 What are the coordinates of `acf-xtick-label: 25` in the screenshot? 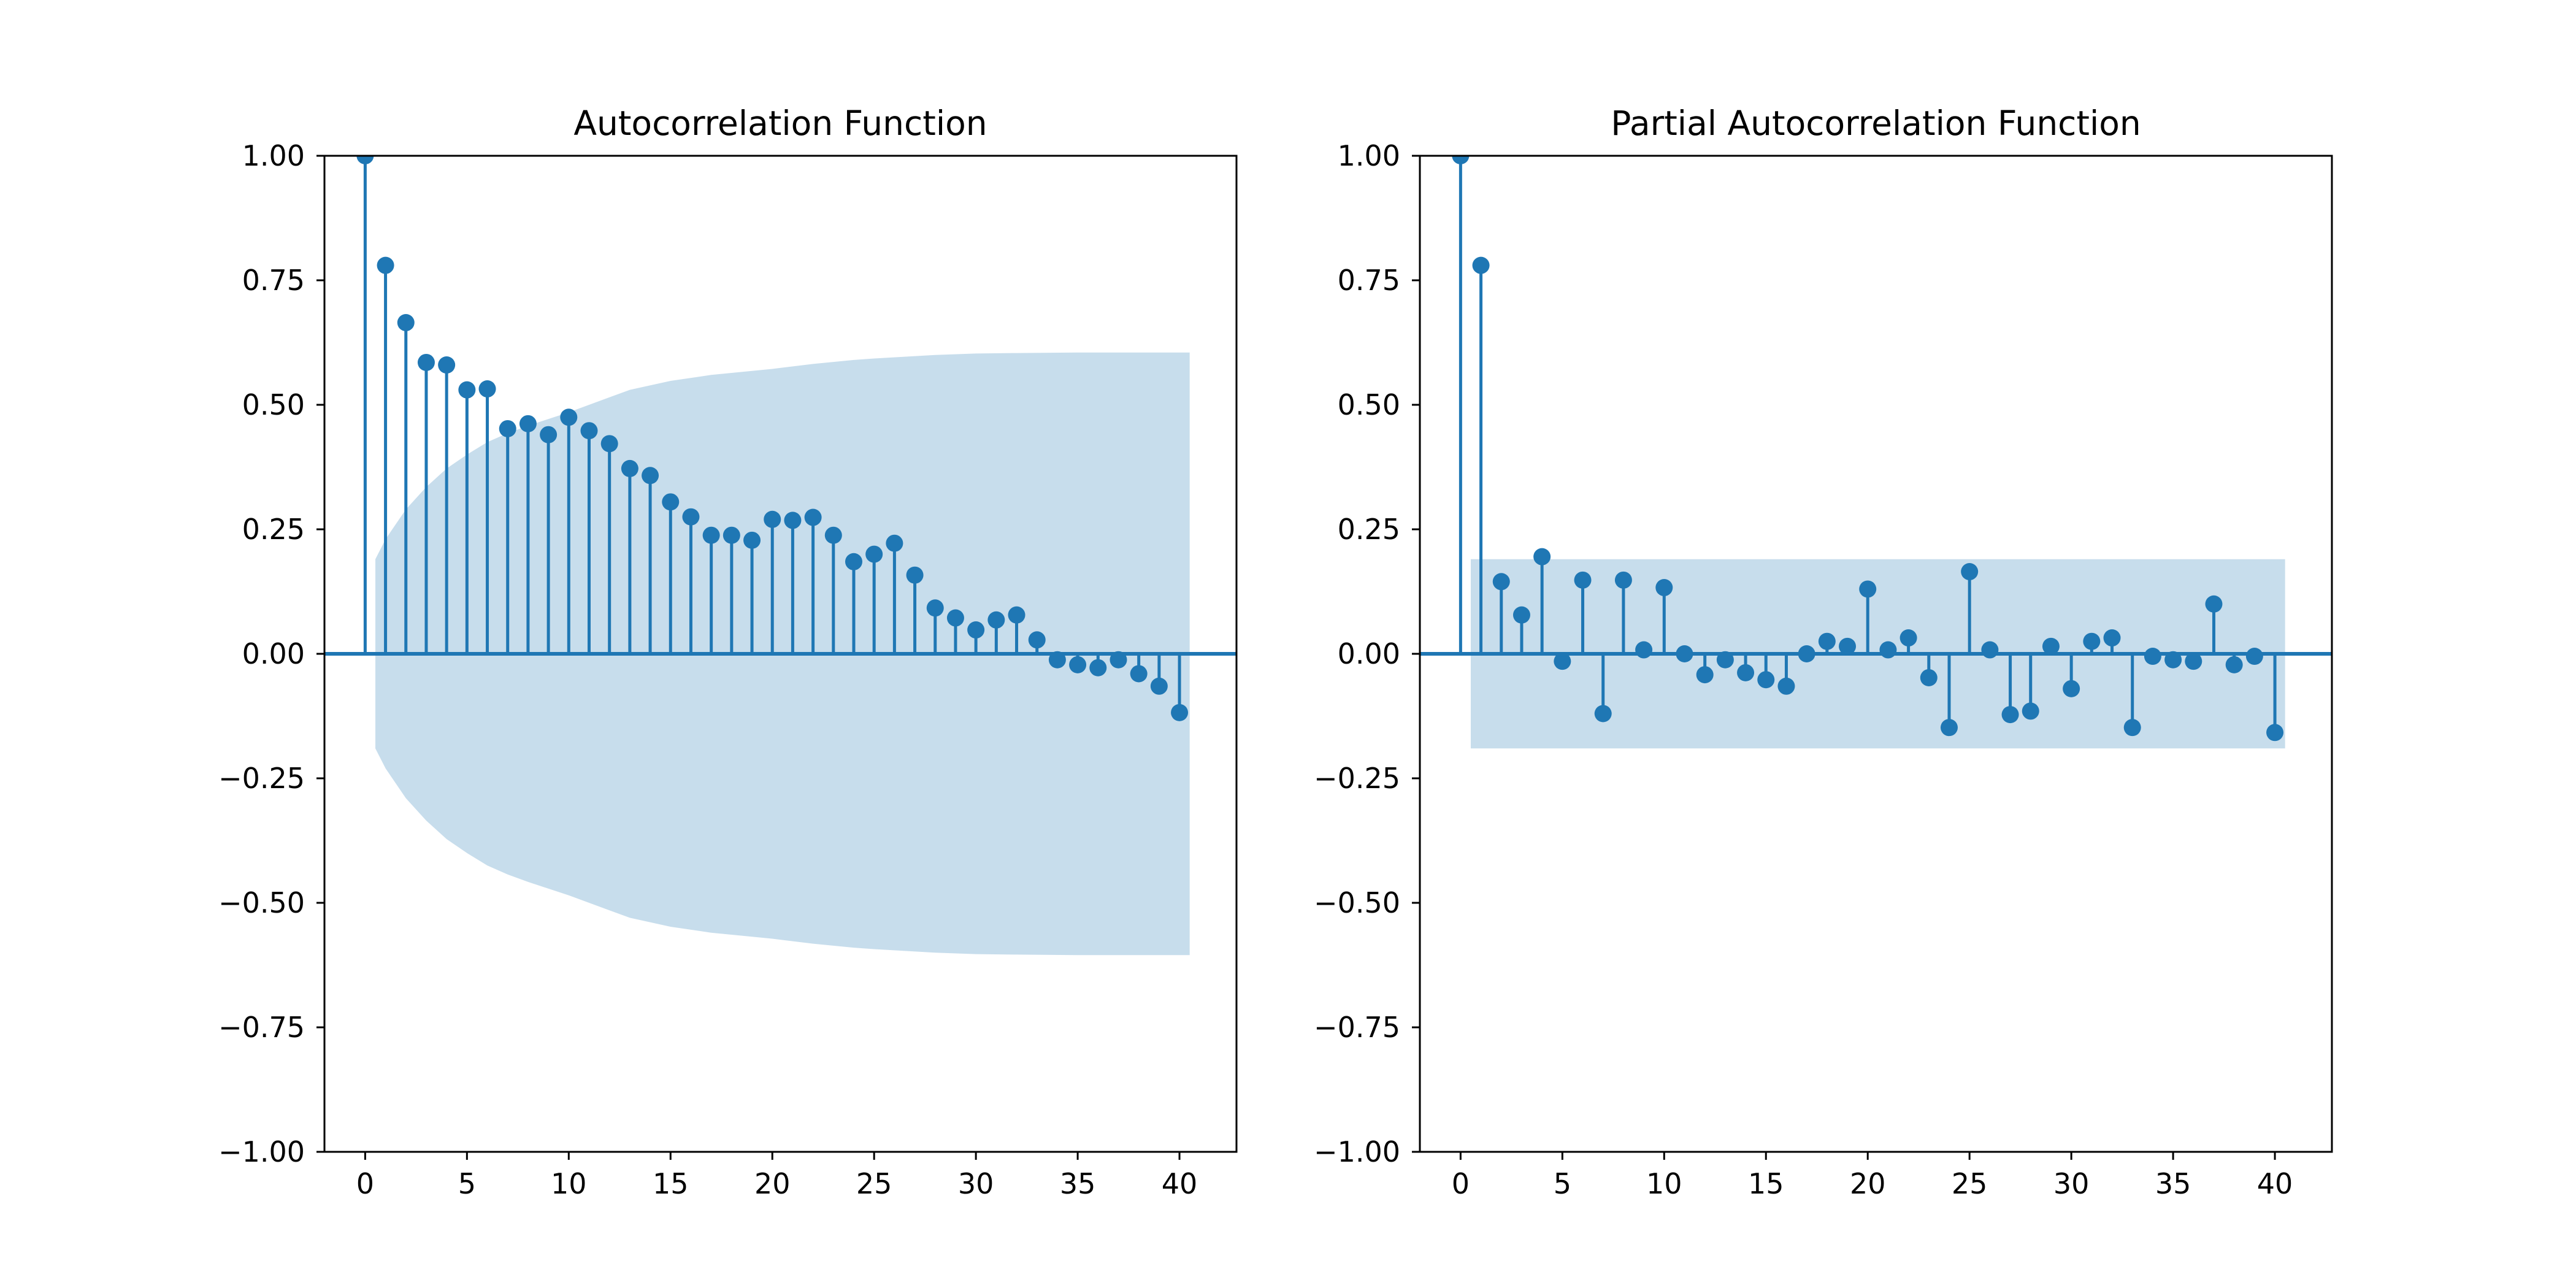 It's located at (874, 1183).